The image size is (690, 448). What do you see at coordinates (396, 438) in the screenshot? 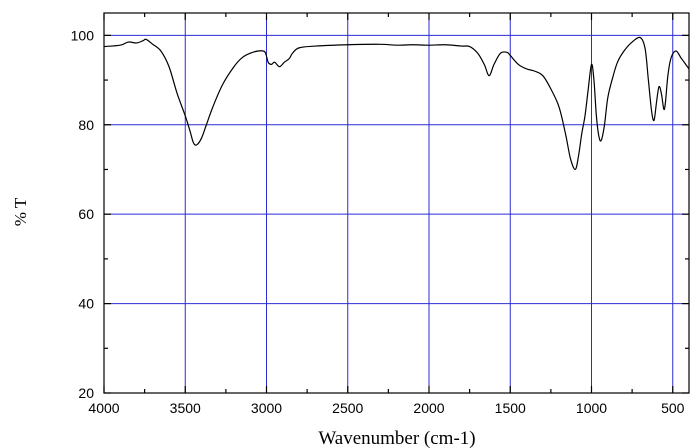
I see `x-axis-title: Wavenumber (cm-1)` at bounding box center [396, 438].